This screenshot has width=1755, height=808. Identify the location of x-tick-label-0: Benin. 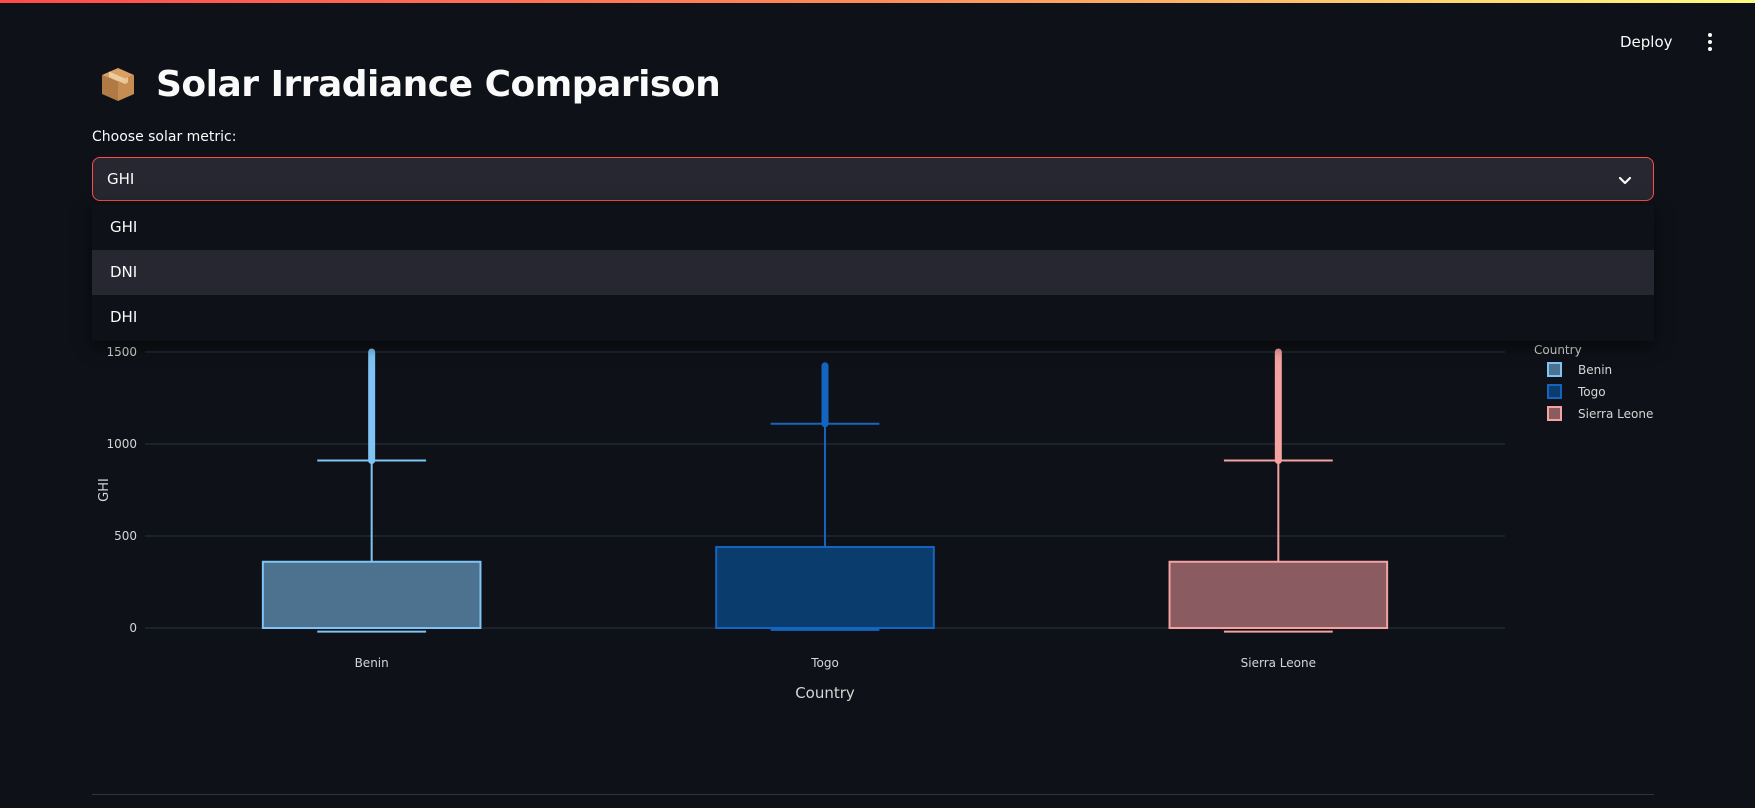
(372, 663).